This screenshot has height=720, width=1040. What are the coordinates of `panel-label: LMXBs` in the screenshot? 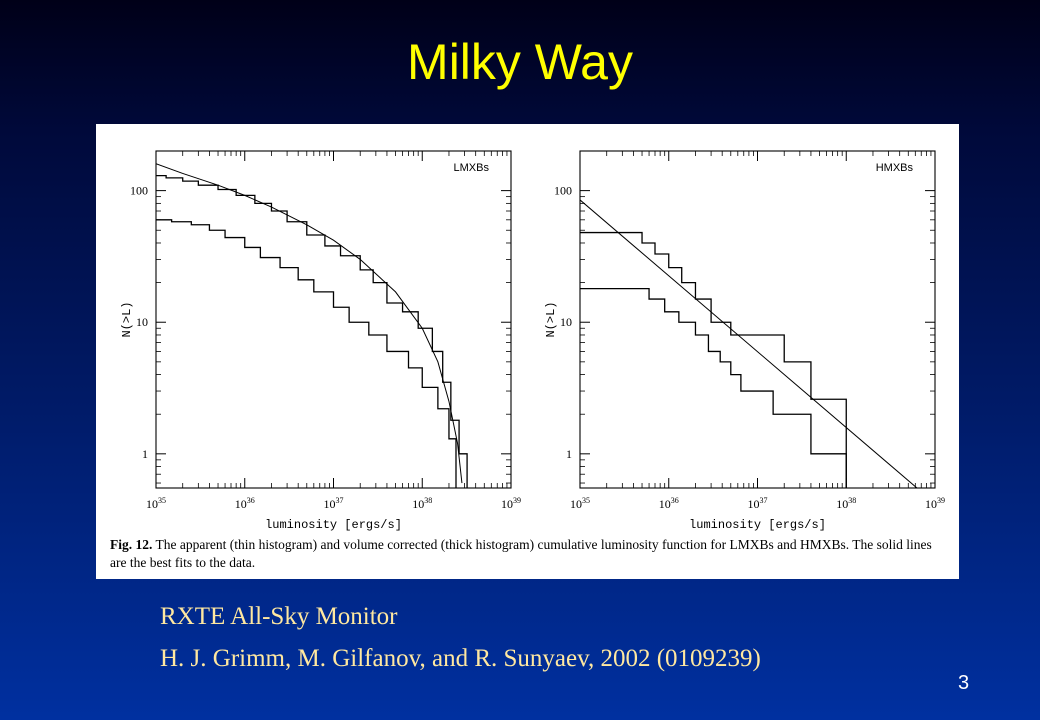 It's located at (472, 168).